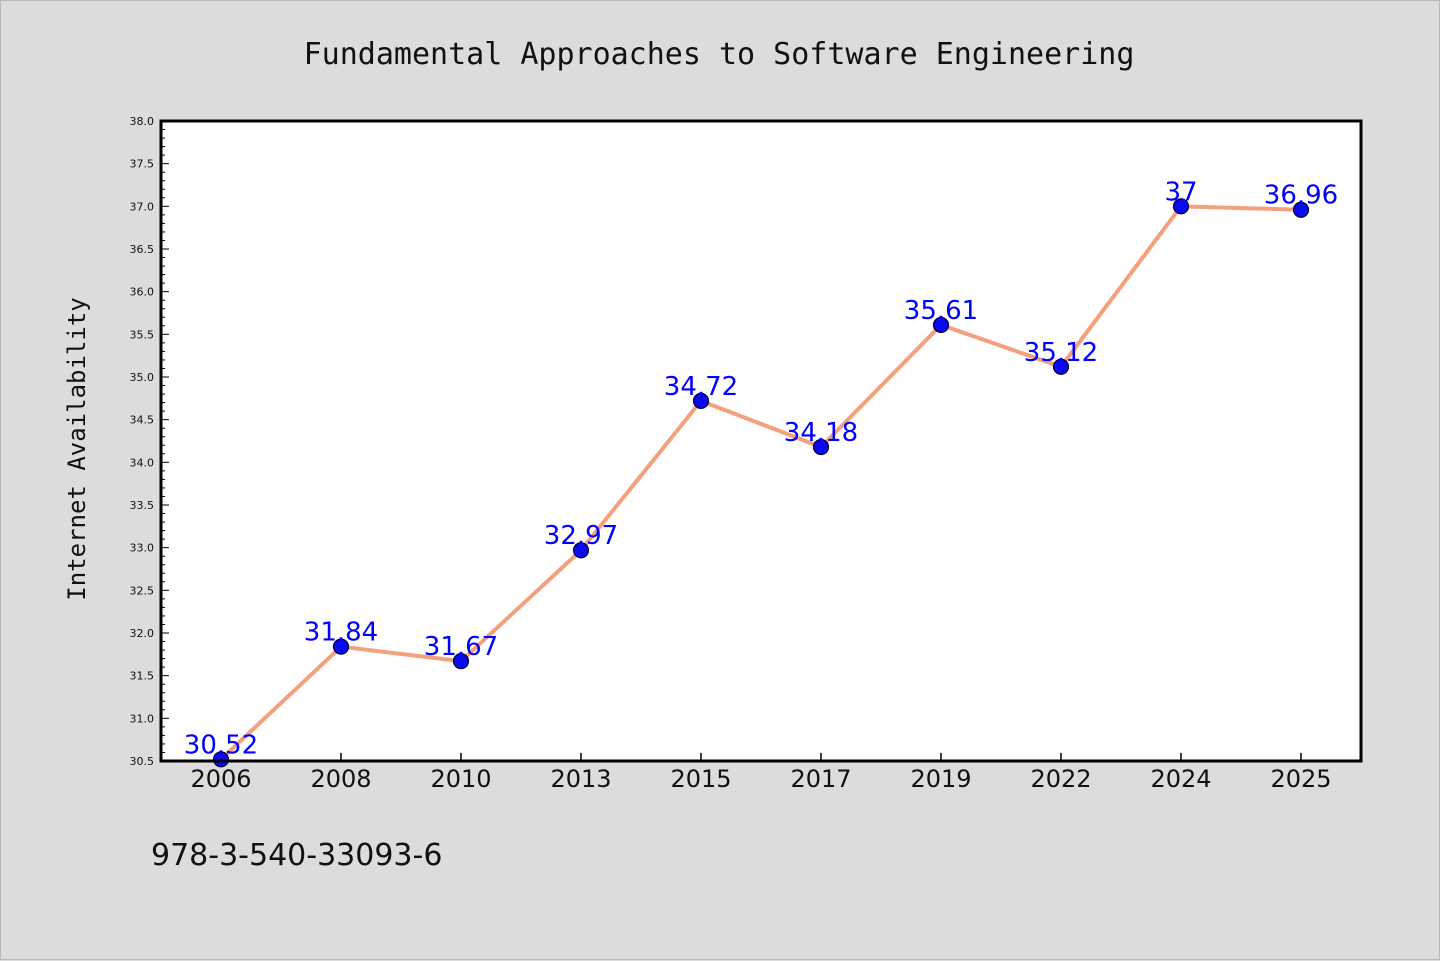  What do you see at coordinates (820, 779) in the screenshot?
I see `x-tick-label: 2017` at bounding box center [820, 779].